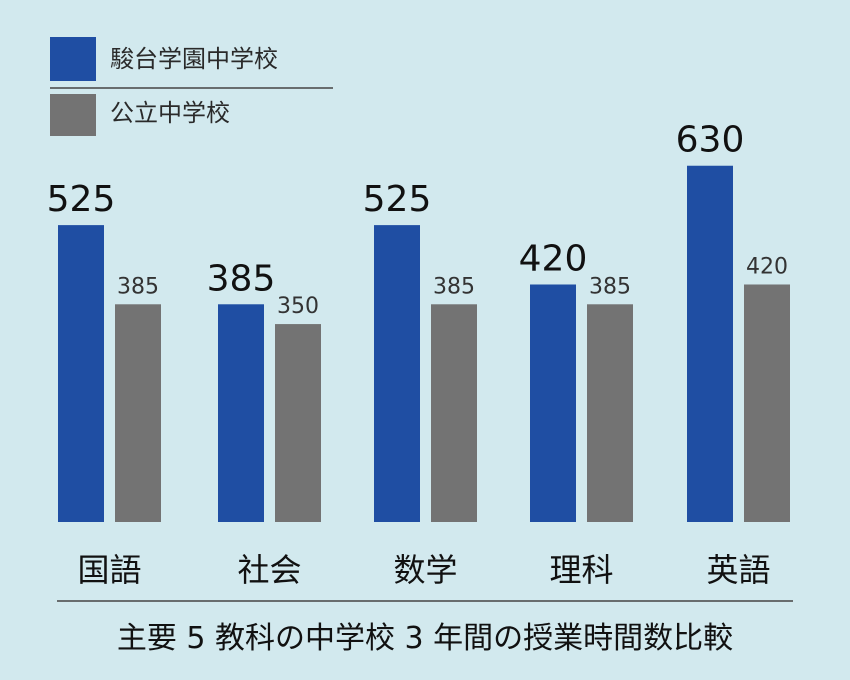  Describe the element at coordinates (194, 59) in the screenshot. I see `legend-label-sundai: 駿台学園中学校` at that location.